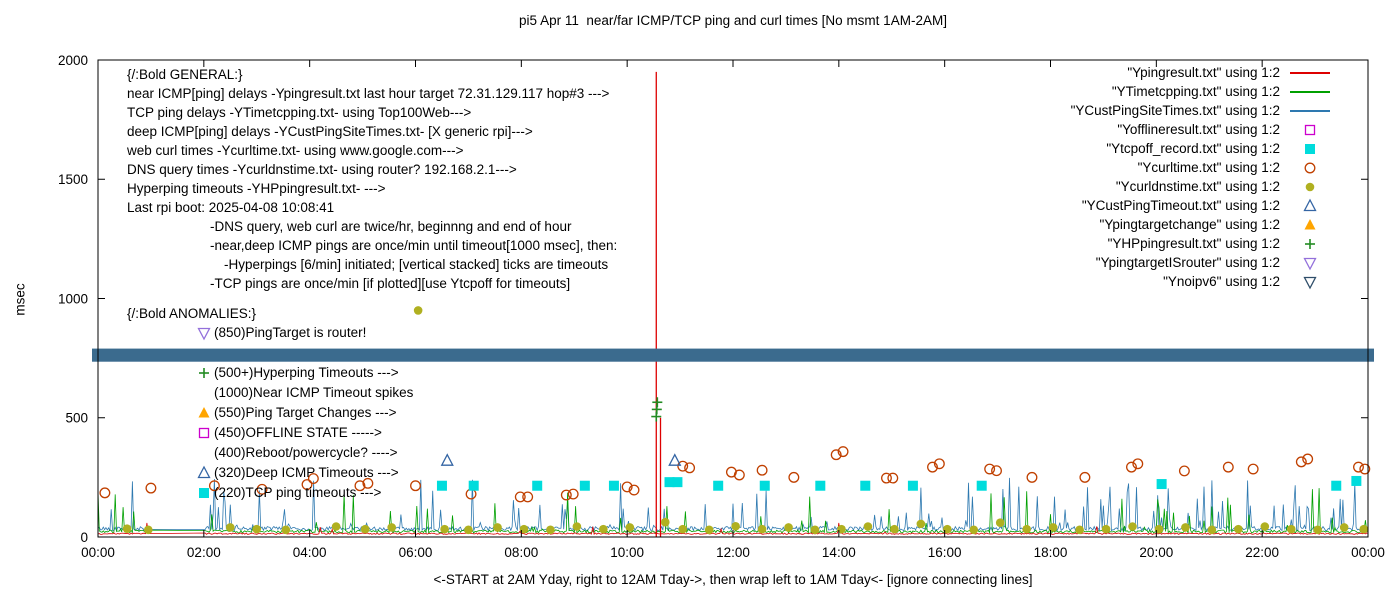 Image resolution: width=1400 pixels, height=600 pixels. Describe the element at coordinates (1051, 552) in the screenshot. I see `x-tick-label: 18:00` at that location.